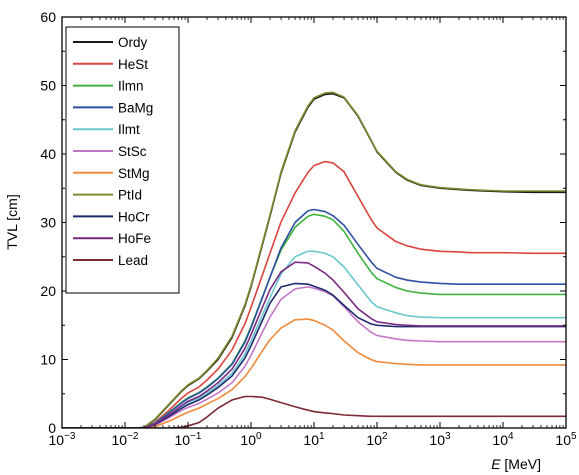 This screenshot has width=579, height=475. What do you see at coordinates (130, 195) in the screenshot?
I see `legend-label-ptid: PtId` at bounding box center [130, 195].